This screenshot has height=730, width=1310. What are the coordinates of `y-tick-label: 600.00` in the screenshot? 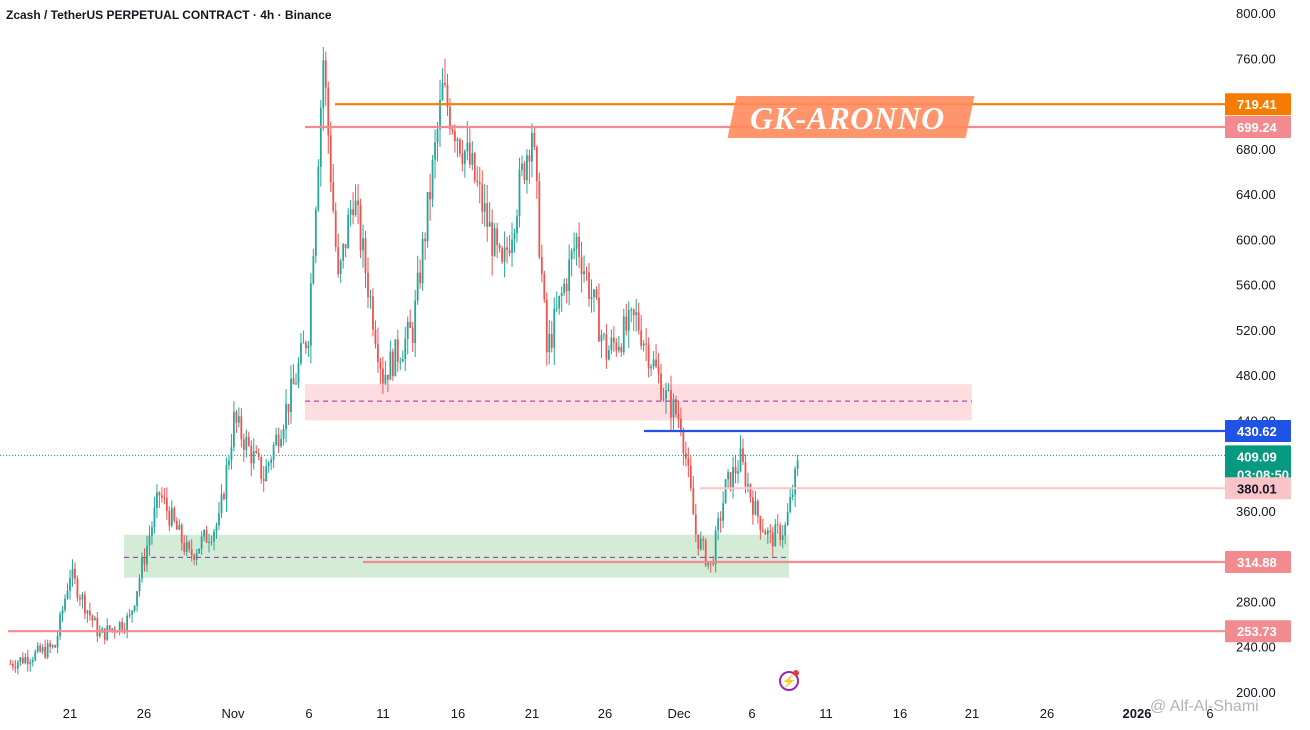 It's located at (1256, 239).